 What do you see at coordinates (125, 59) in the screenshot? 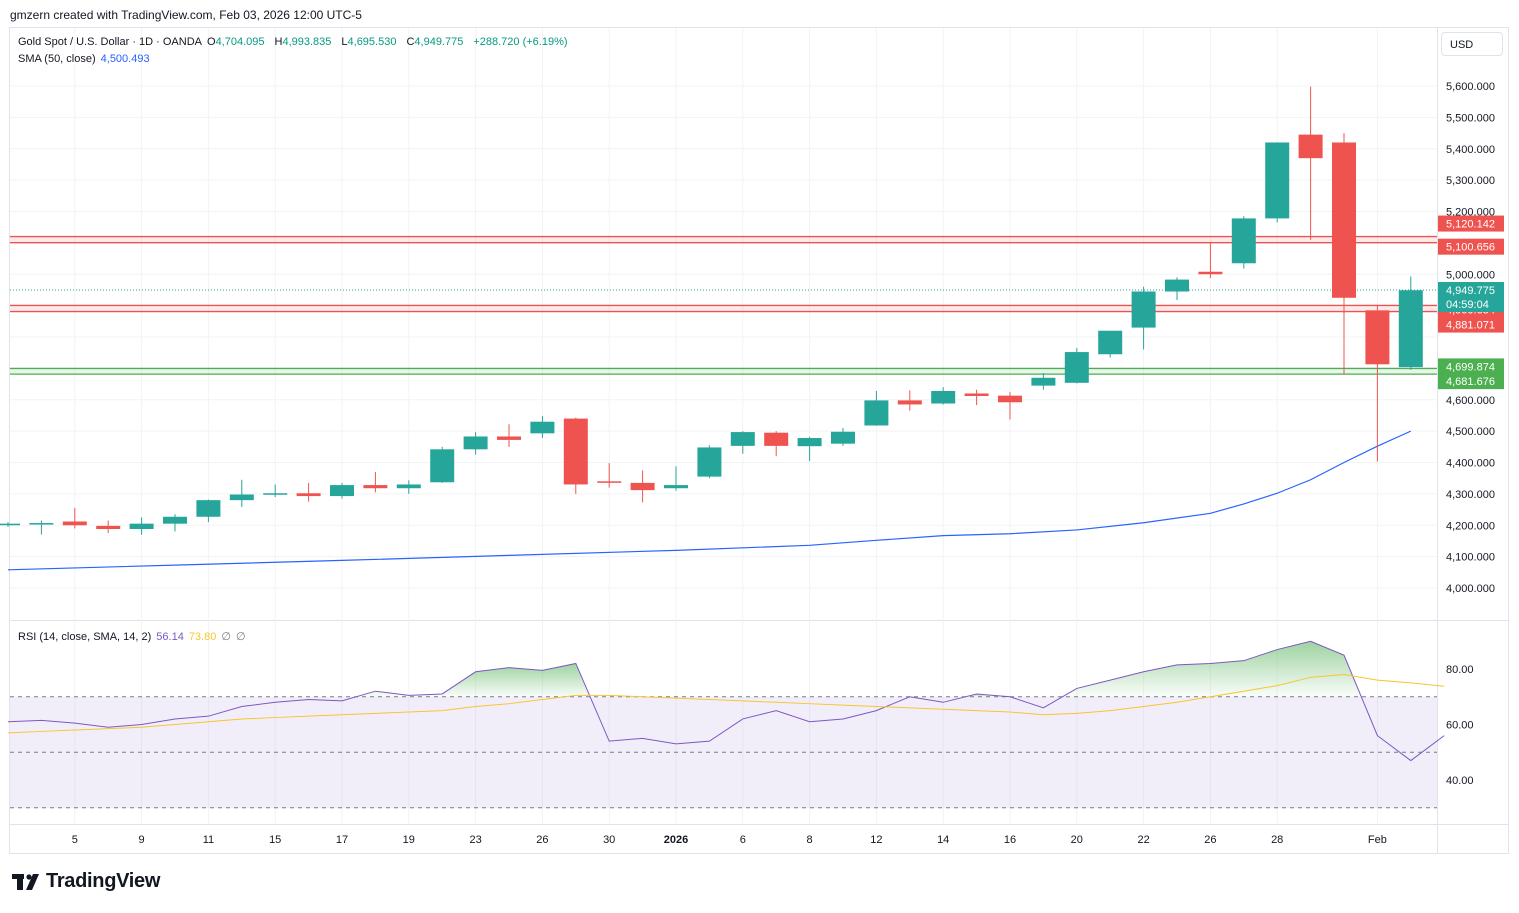
I see `sma-value: 4,500.493` at bounding box center [125, 59].